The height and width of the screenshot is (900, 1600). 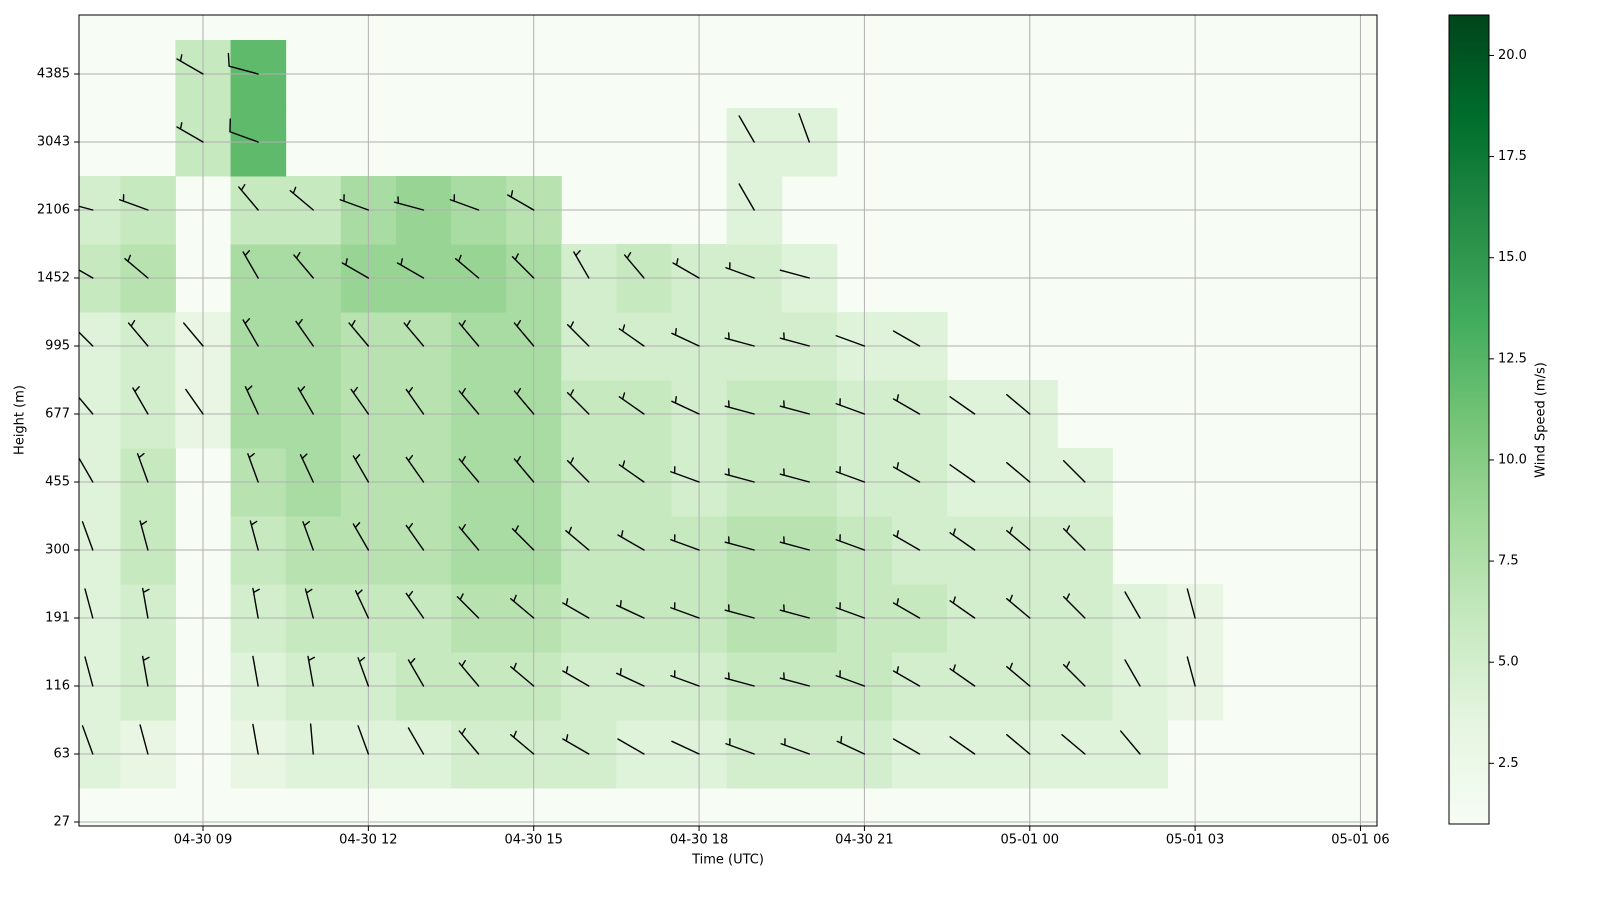 What do you see at coordinates (1541, 420) in the screenshot?
I see `colorbar-label: Wind Speed (m/s)` at bounding box center [1541, 420].